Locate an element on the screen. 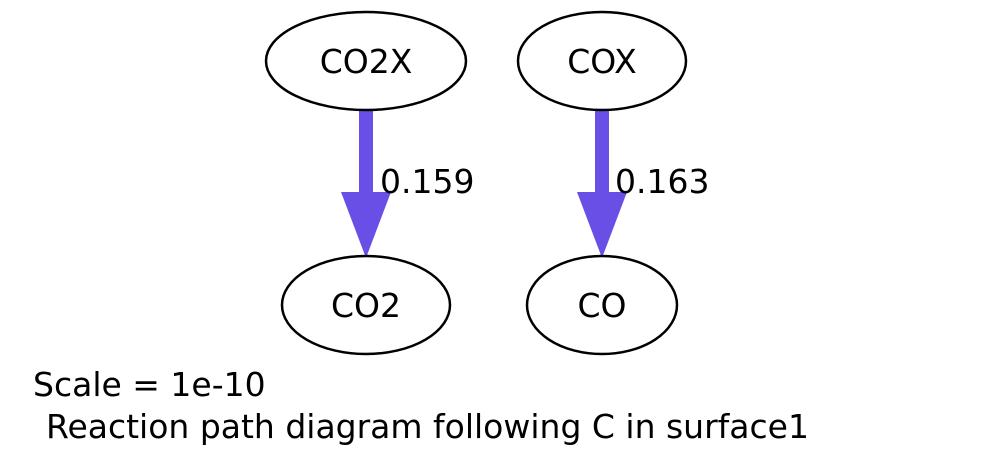 This screenshot has width=997, height=472. node-cox: COX is located at coordinates (602, 61).